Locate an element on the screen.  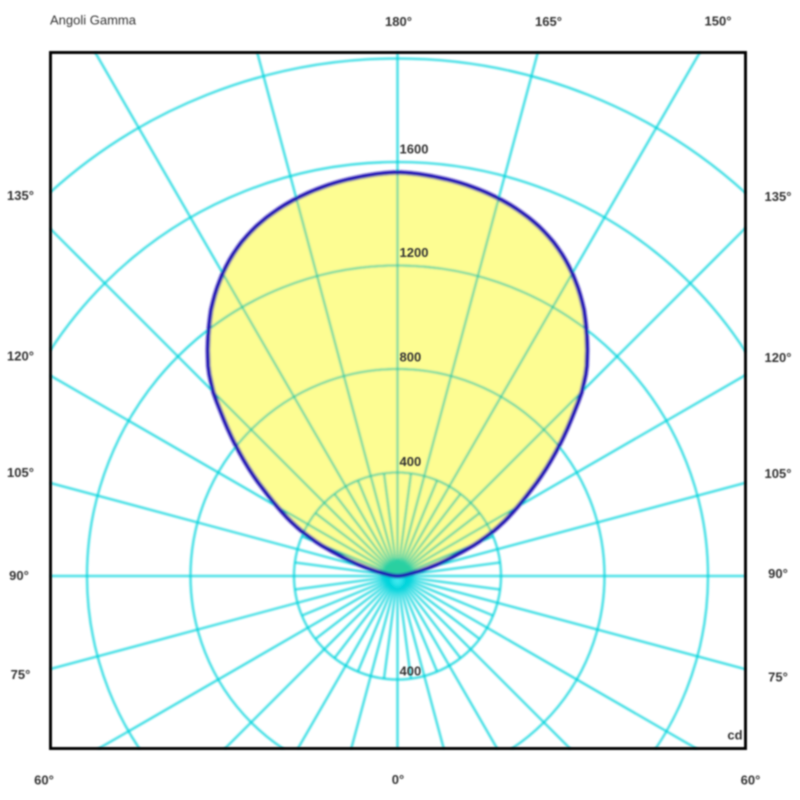
svg-text: 800 is located at coordinates (411, 357).